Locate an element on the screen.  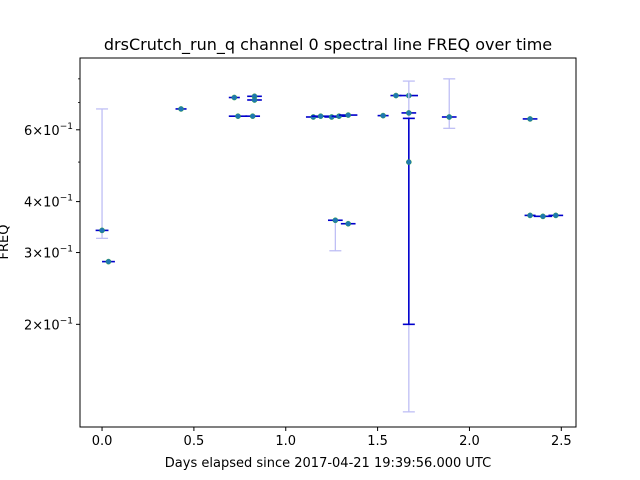
x-tick-label: 1.5 is located at coordinates (377, 441).